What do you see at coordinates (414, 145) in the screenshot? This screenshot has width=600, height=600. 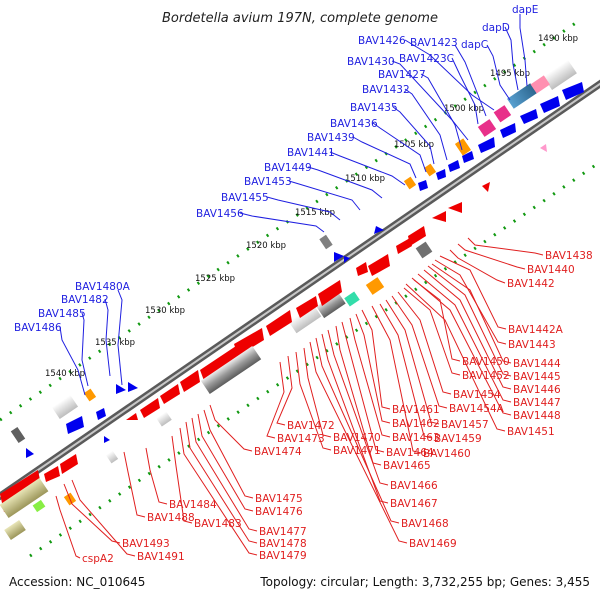 I see `kbp-label: 1505 kbp` at bounding box center [414, 145].